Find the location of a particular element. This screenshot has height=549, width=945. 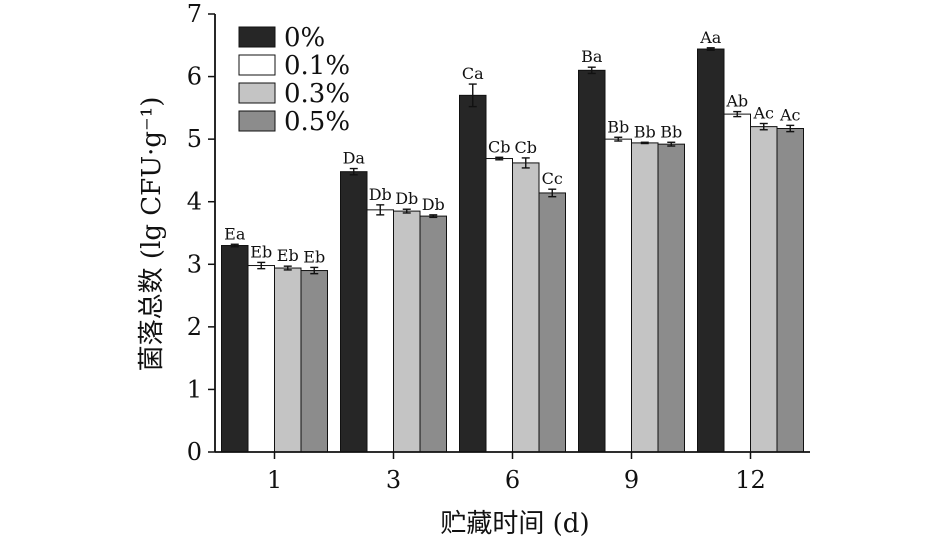

legend-label: 0% is located at coordinates (304, 38).